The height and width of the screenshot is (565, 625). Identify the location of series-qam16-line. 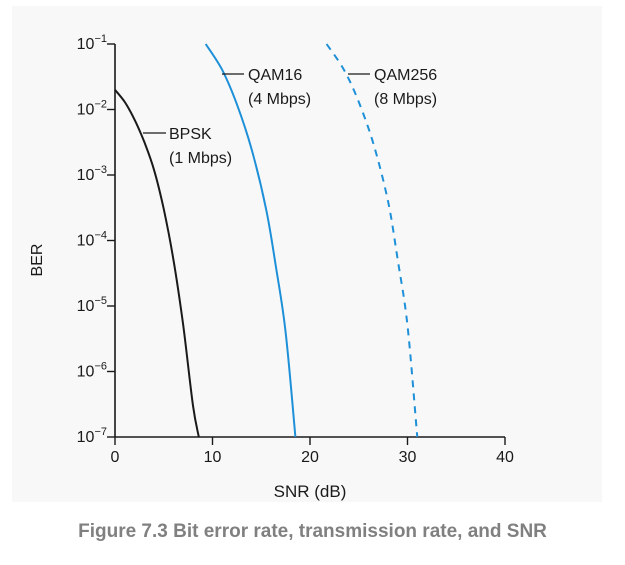
(250, 240).